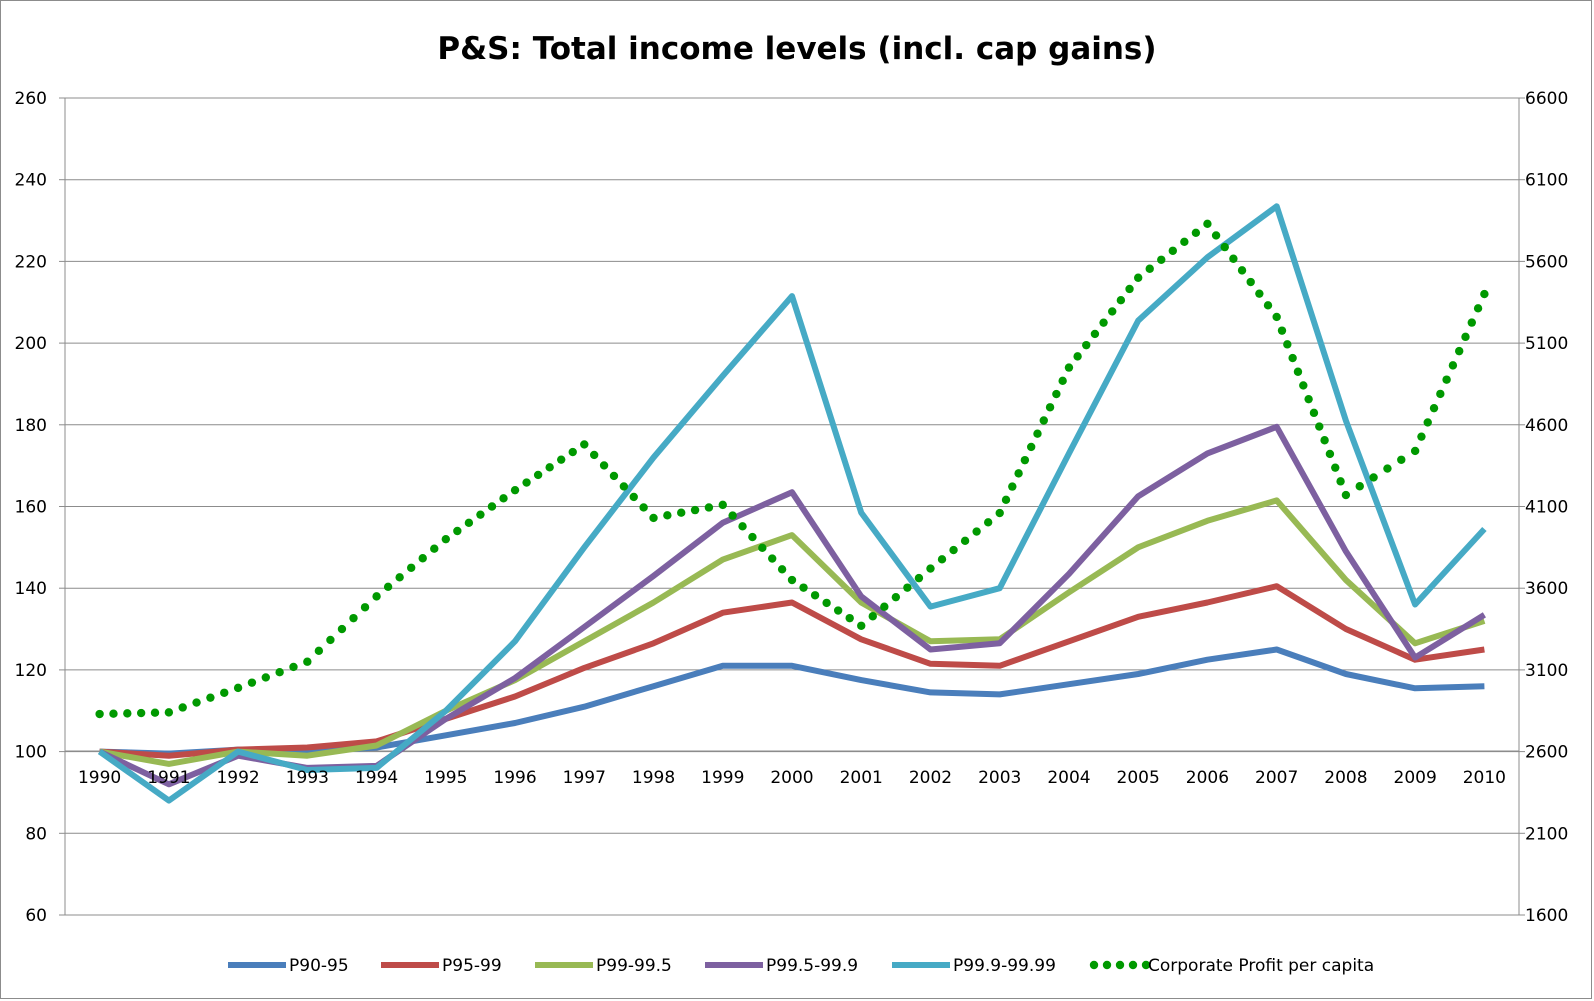  Describe the element at coordinates (31, 99) in the screenshot. I see `y-tick-label: 260` at that location.